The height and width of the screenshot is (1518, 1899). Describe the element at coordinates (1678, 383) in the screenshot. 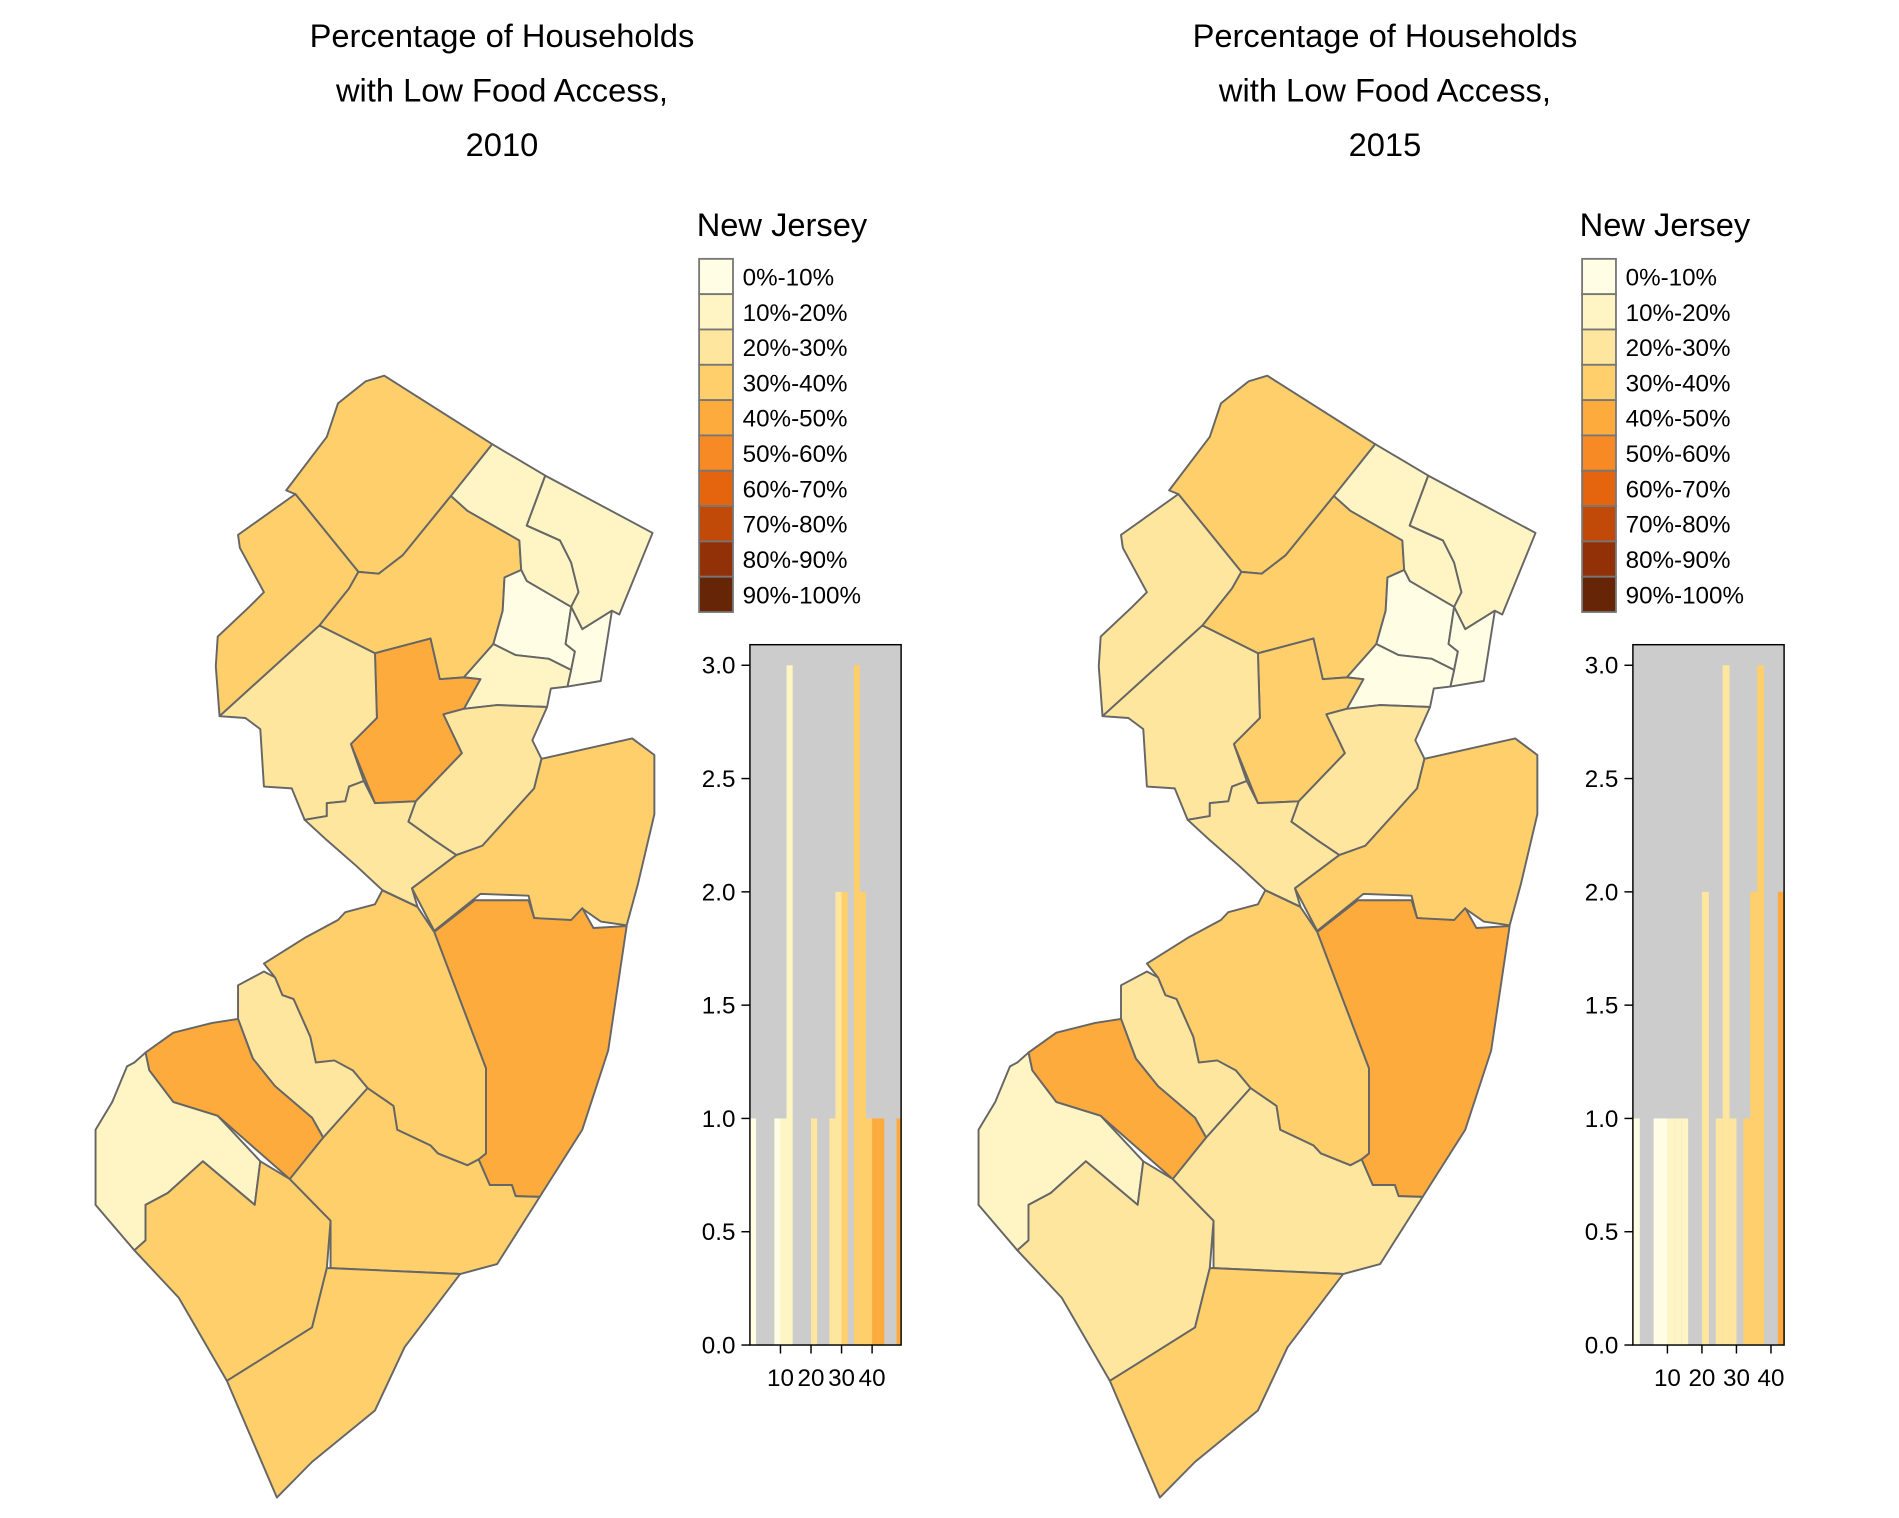

I see `legend-label: 30%-40%` at that location.